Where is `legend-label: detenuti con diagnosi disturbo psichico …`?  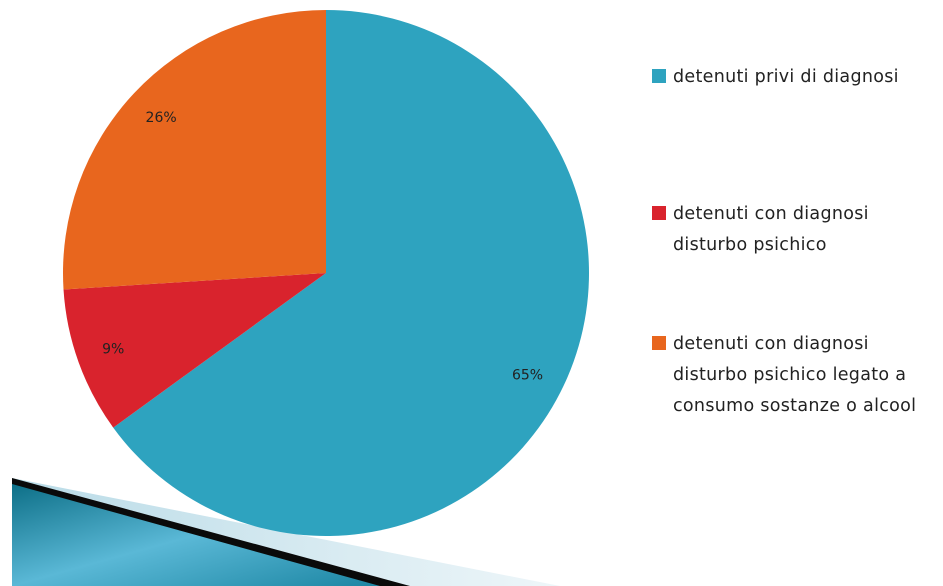
legend-label: detenuti con diagnosi disturbo psichico … is located at coordinates (795, 375).